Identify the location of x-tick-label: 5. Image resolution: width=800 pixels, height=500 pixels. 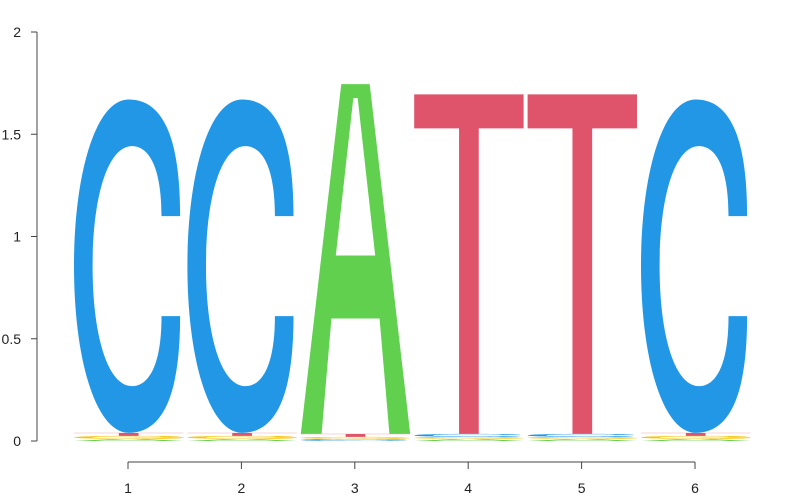
(582, 488).